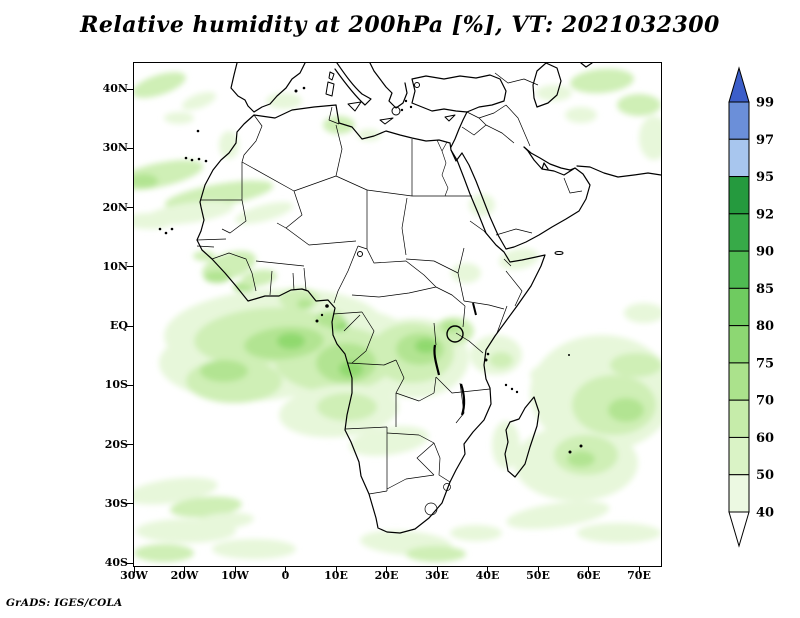 This screenshot has width=800, height=618. What do you see at coordinates (396, 111) in the screenshot?
I see `peloponnese` at bounding box center [396, 111].